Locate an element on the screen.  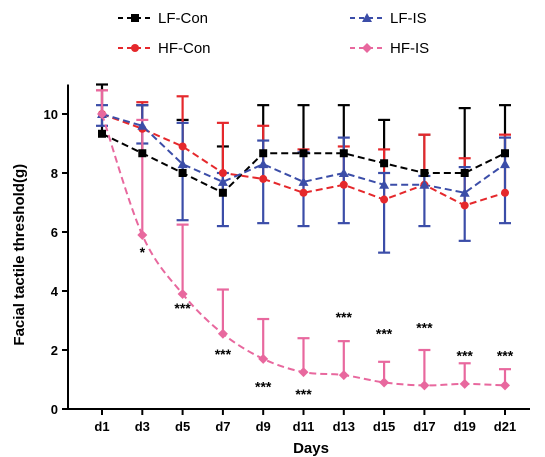
y-axis-ticks: 0 2 4 6 8 10 is located at coordinates (56, 262).